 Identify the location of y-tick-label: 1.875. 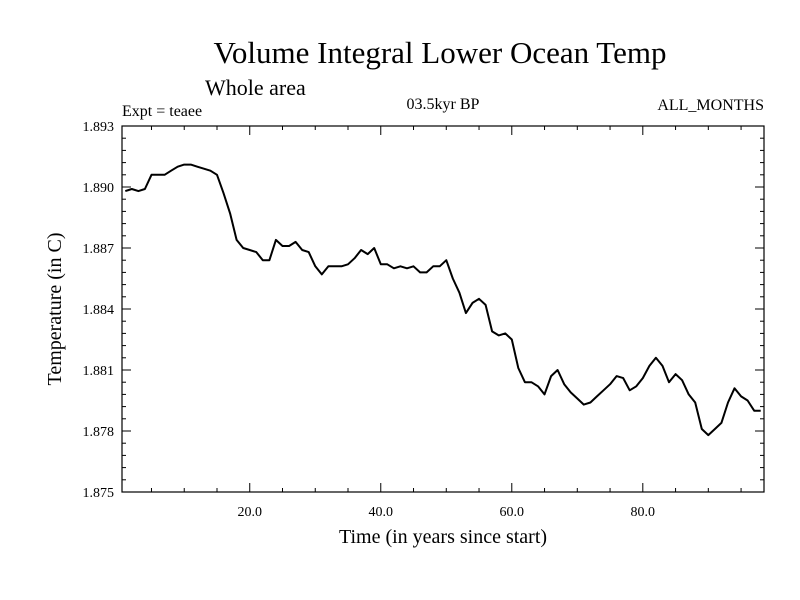
(99, 493).